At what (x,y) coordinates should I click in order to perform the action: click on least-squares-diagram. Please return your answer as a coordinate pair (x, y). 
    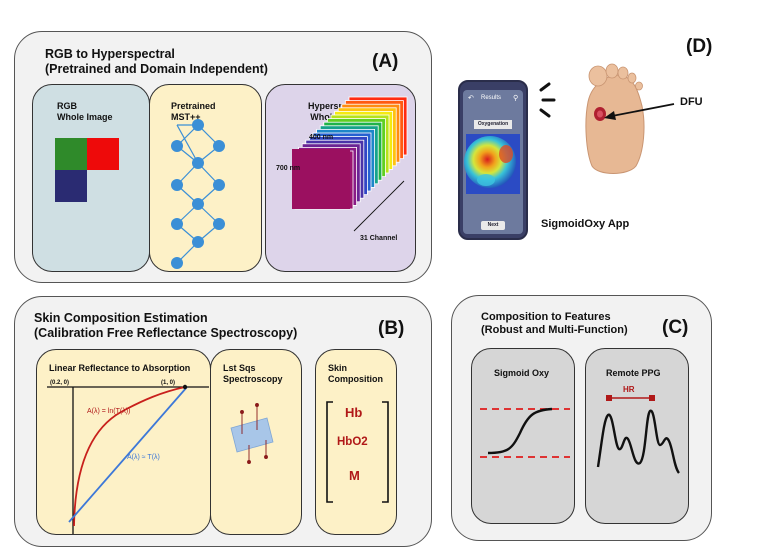
    Looking at the image, I should click on (252, 433).